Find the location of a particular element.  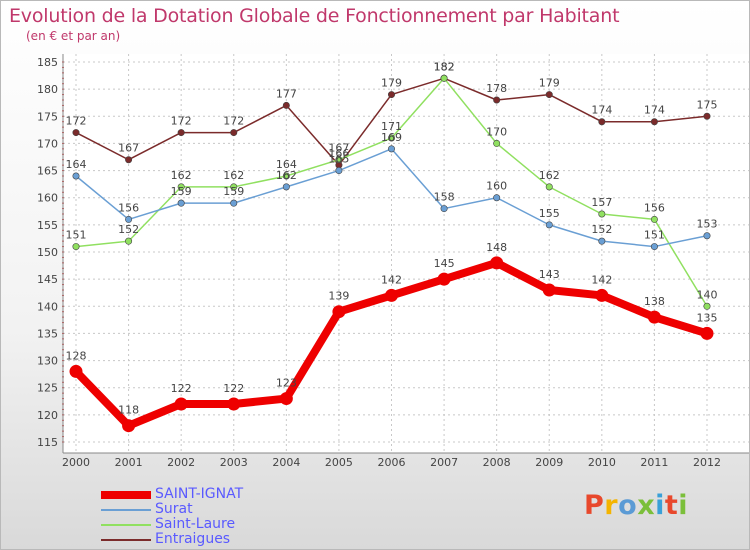

data-label: 167 is located at coordinates (338, 148).